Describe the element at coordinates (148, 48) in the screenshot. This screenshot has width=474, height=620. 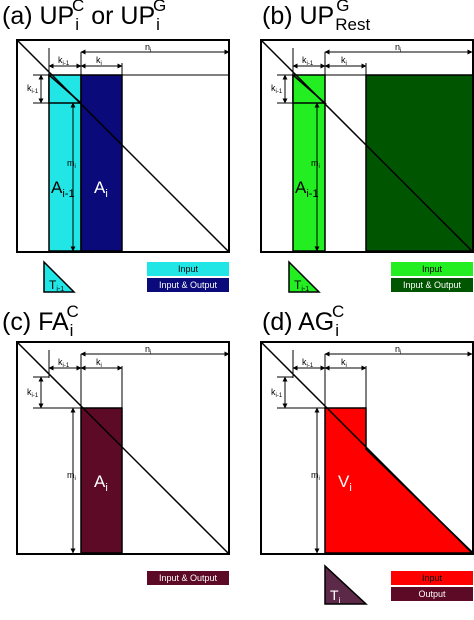
I see `label-a-n: ni` at that location.